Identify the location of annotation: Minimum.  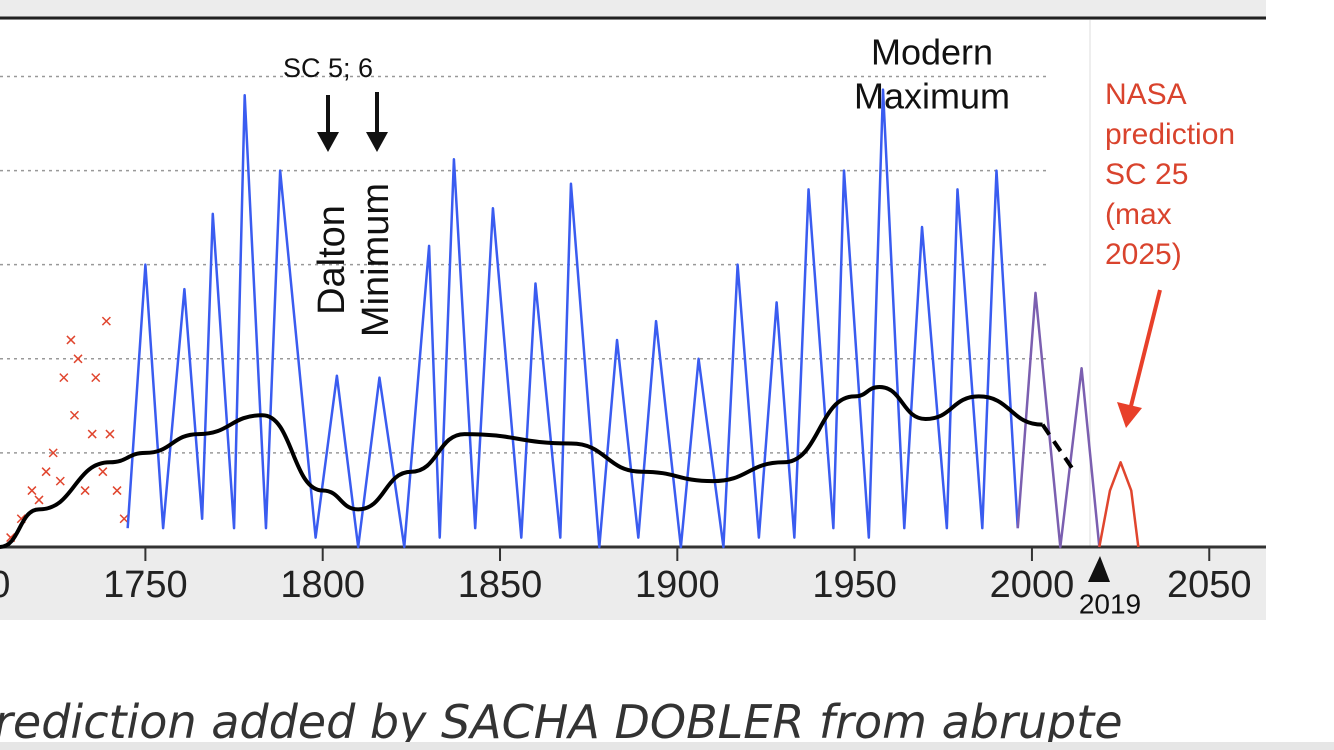
(376, 260).